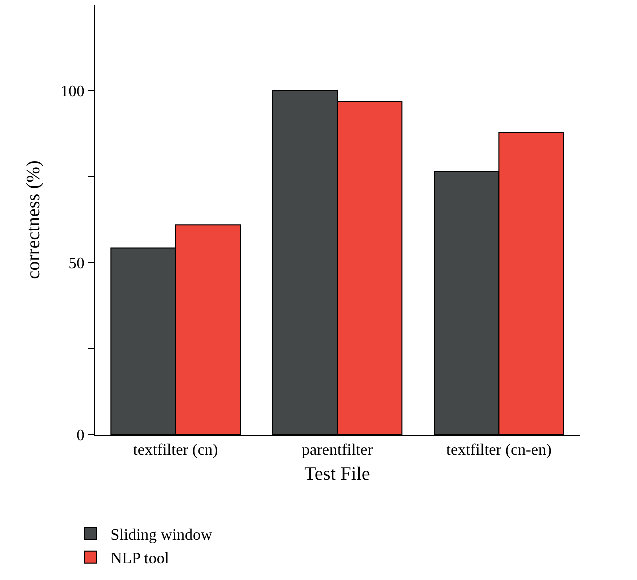  I want to click on legend-label: NLP tool, so click(140, 559).